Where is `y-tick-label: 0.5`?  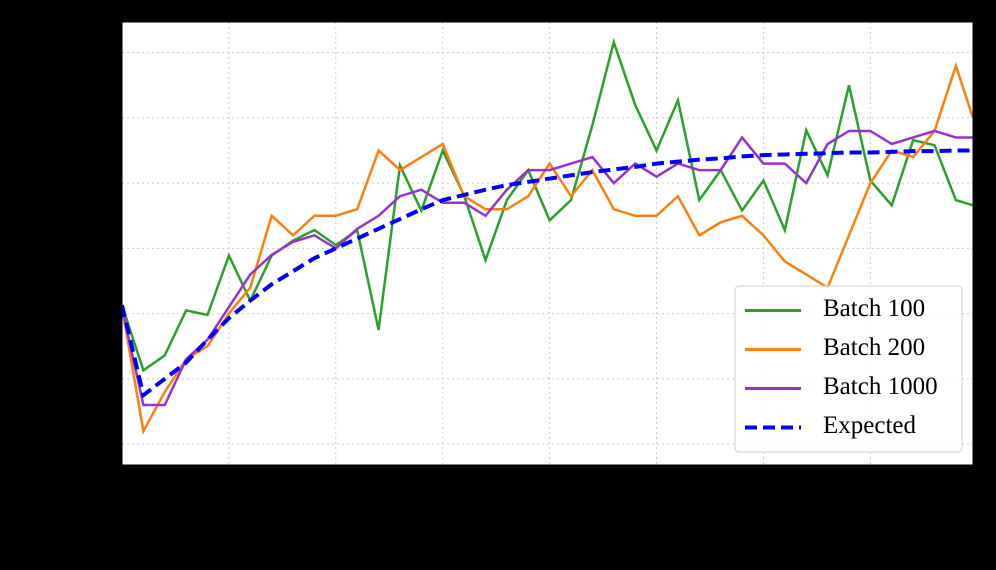
y-tick-label: 0.5 is located at coordinates (100, 245).